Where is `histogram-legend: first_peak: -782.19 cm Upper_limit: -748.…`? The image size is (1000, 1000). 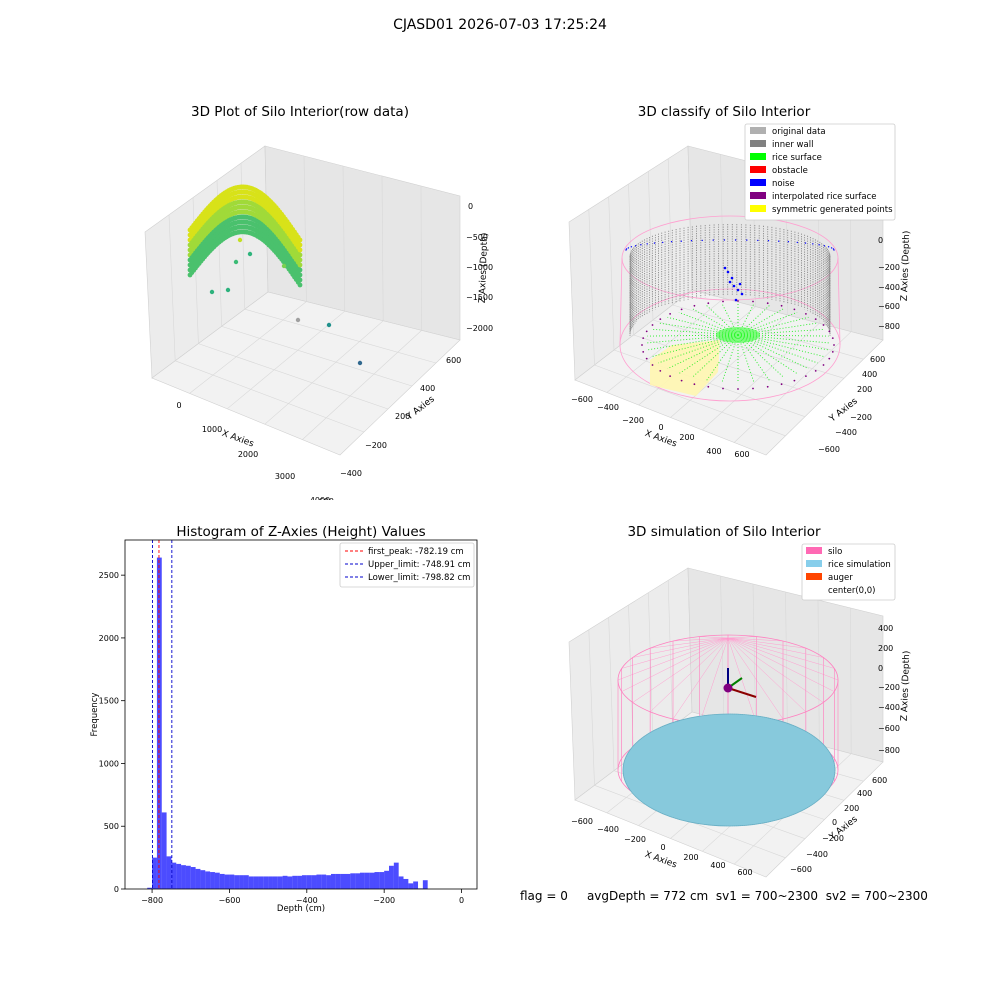
histogram-legend: first_peak: -782.19 cm Upper_limit: -748.… is located at coordinates (407, 565).